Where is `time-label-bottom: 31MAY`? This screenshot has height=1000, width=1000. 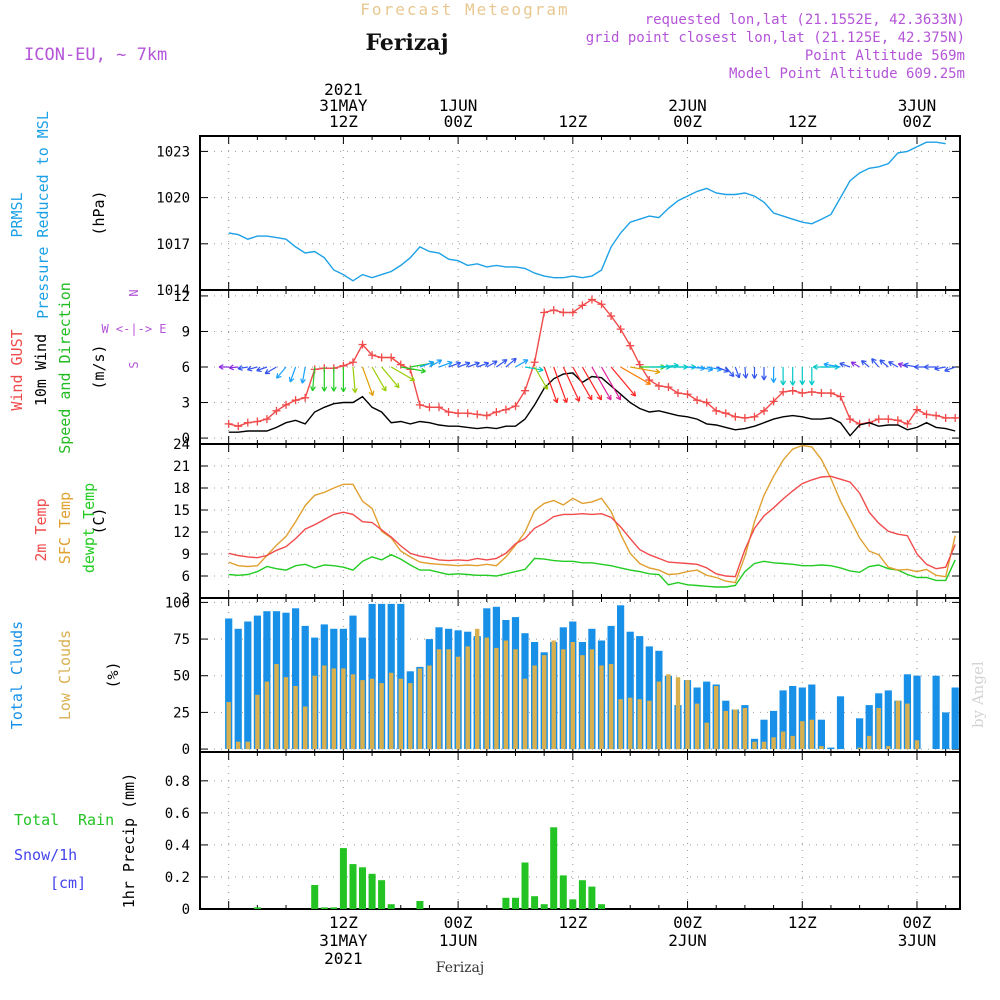 time-label-bottom: 31MAY is located at coordinates (343, 940).